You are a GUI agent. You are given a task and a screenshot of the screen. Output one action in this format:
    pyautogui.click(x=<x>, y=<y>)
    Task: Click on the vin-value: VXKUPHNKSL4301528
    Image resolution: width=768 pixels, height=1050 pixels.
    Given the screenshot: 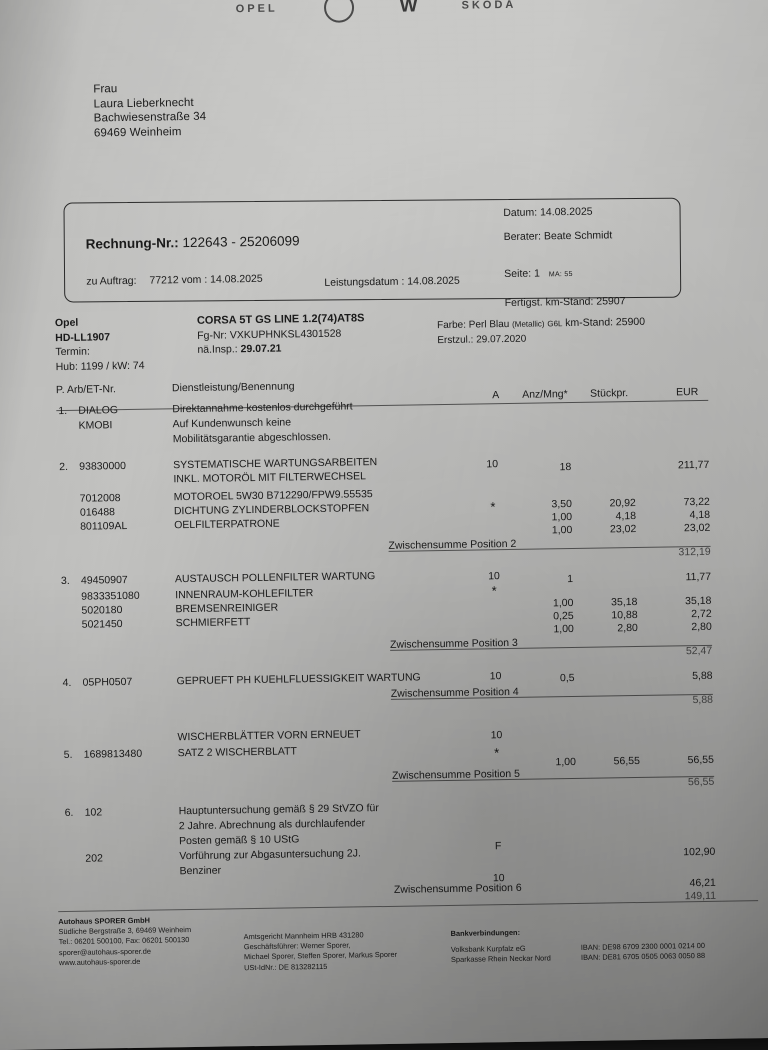 What is the action you would take?
    pyautogui.click(x=285, y=334)
    